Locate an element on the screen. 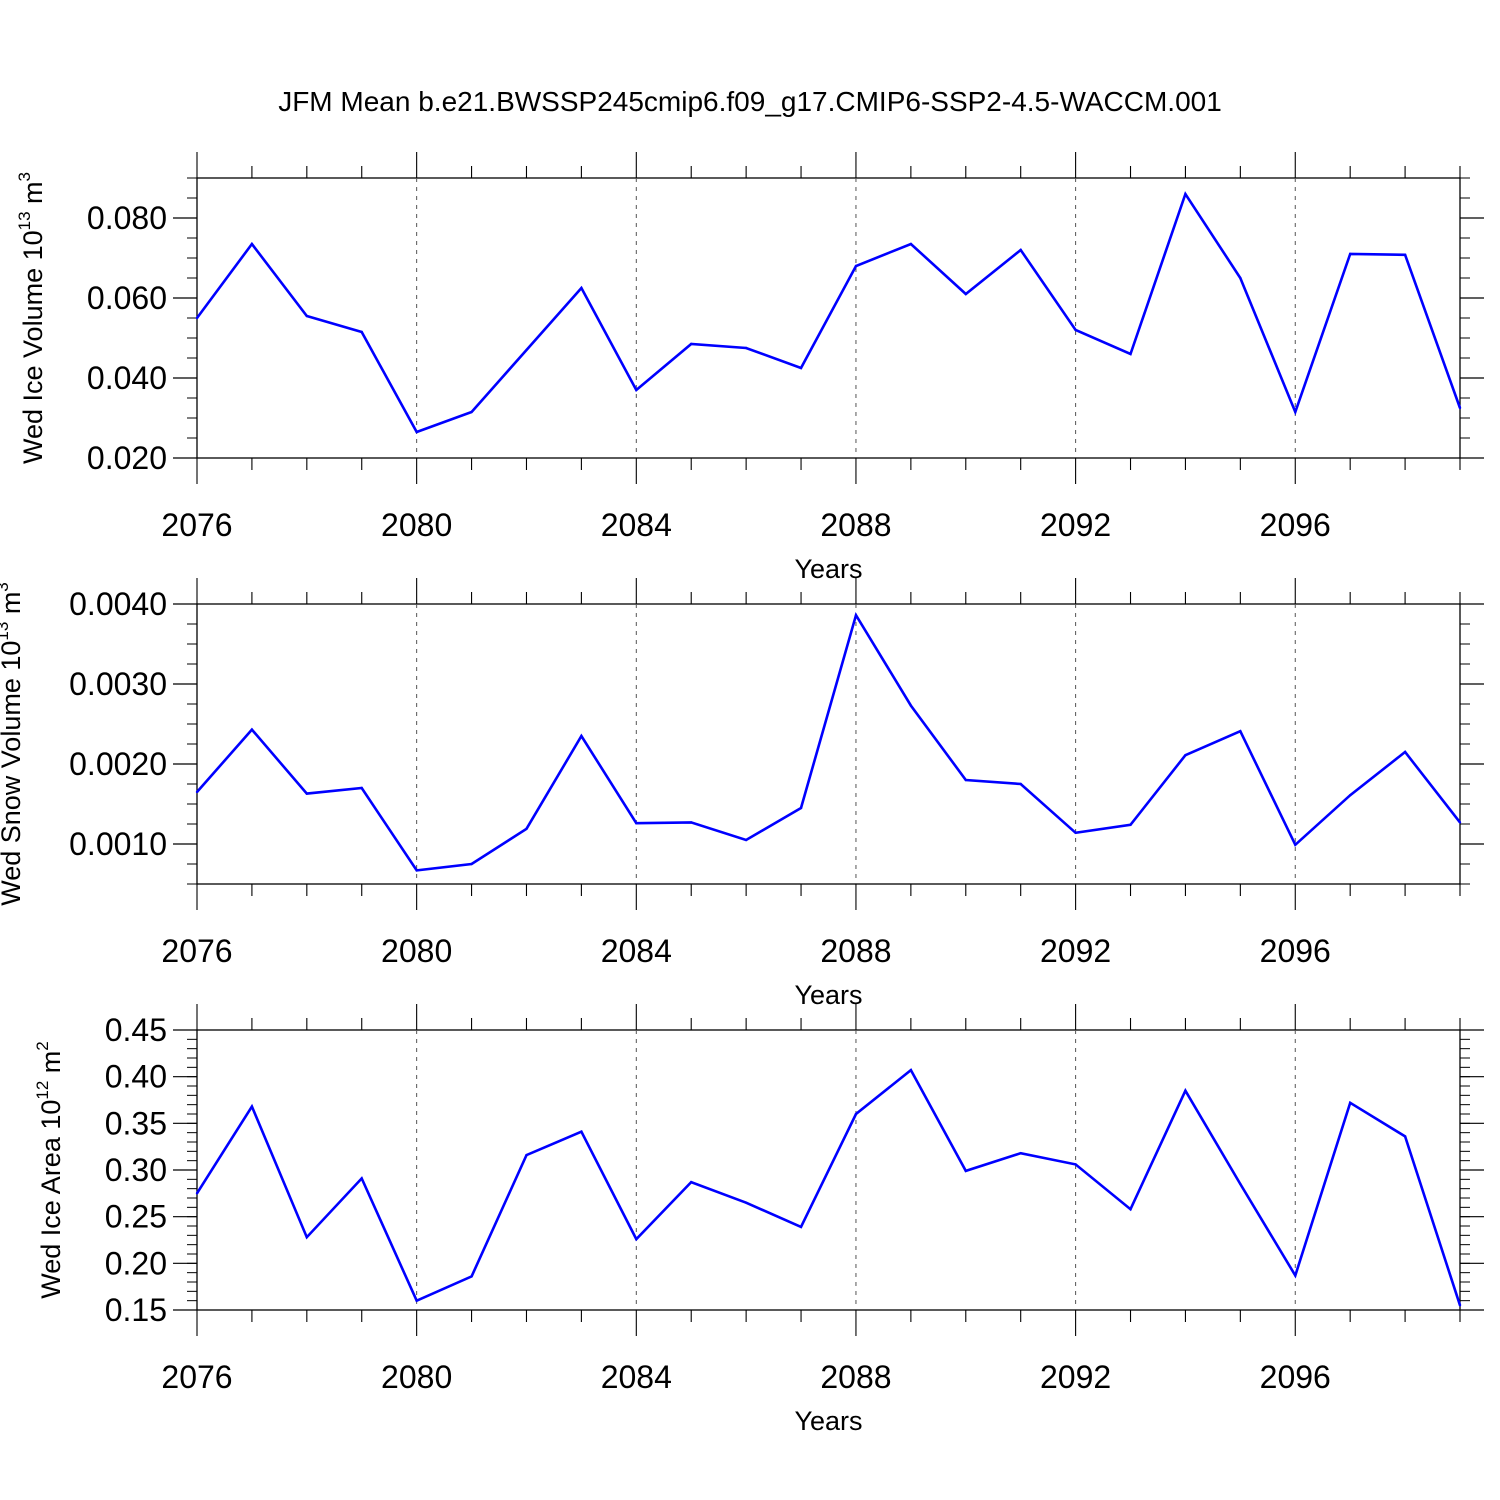 This screenshot has width=1500, height=1500. y-tick-label: 0.30 is located at coordinates (136, 1170).